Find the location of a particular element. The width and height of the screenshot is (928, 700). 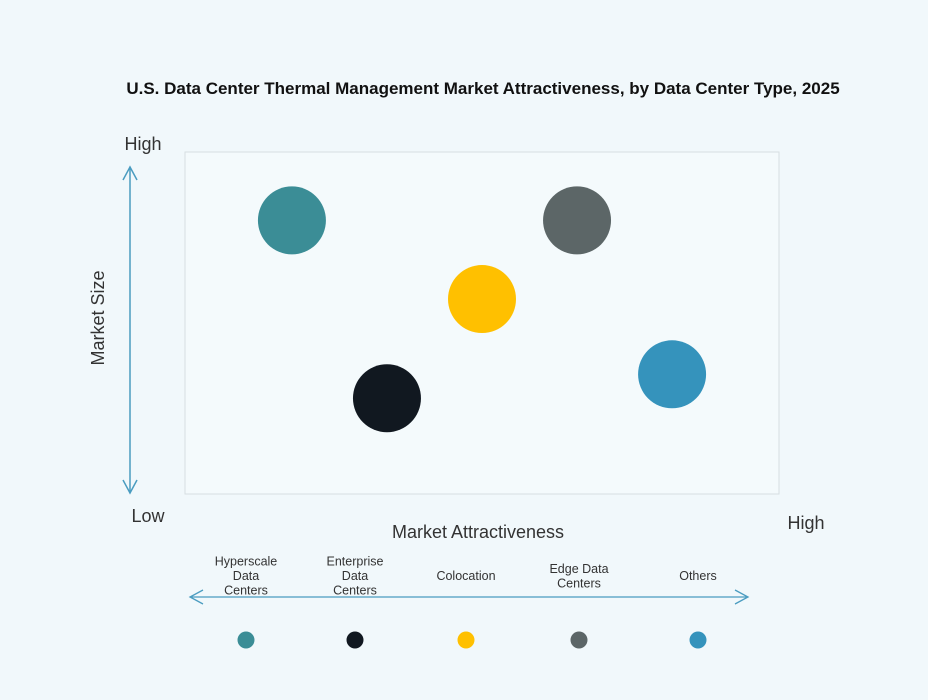

legend-arrow is located at coordinates (469, 597).